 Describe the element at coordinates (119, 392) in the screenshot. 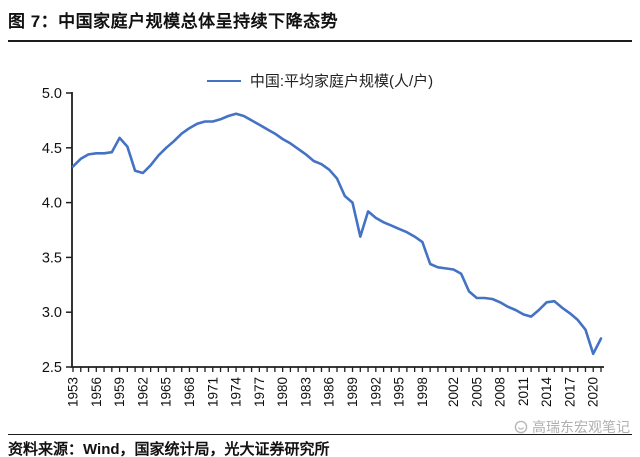

I see `x-tick-label: 1959` at that location.